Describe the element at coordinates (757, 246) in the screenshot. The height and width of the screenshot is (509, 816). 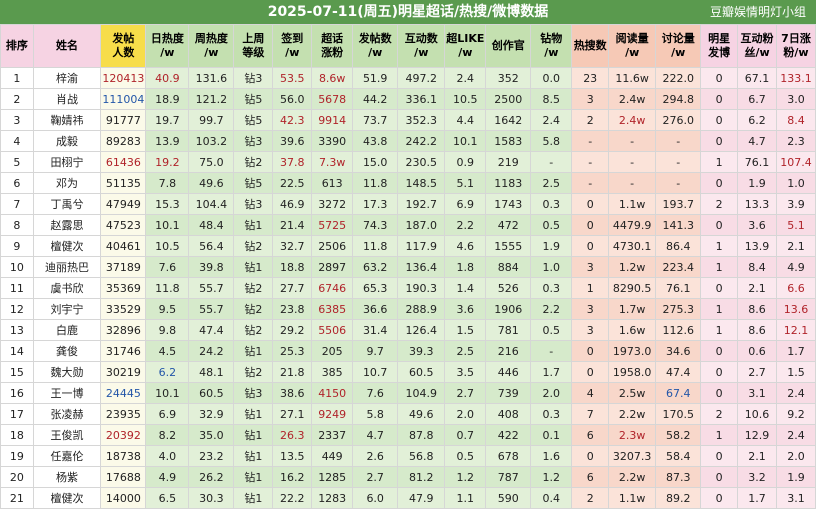
I see `table-cell: 13.9` at that location.